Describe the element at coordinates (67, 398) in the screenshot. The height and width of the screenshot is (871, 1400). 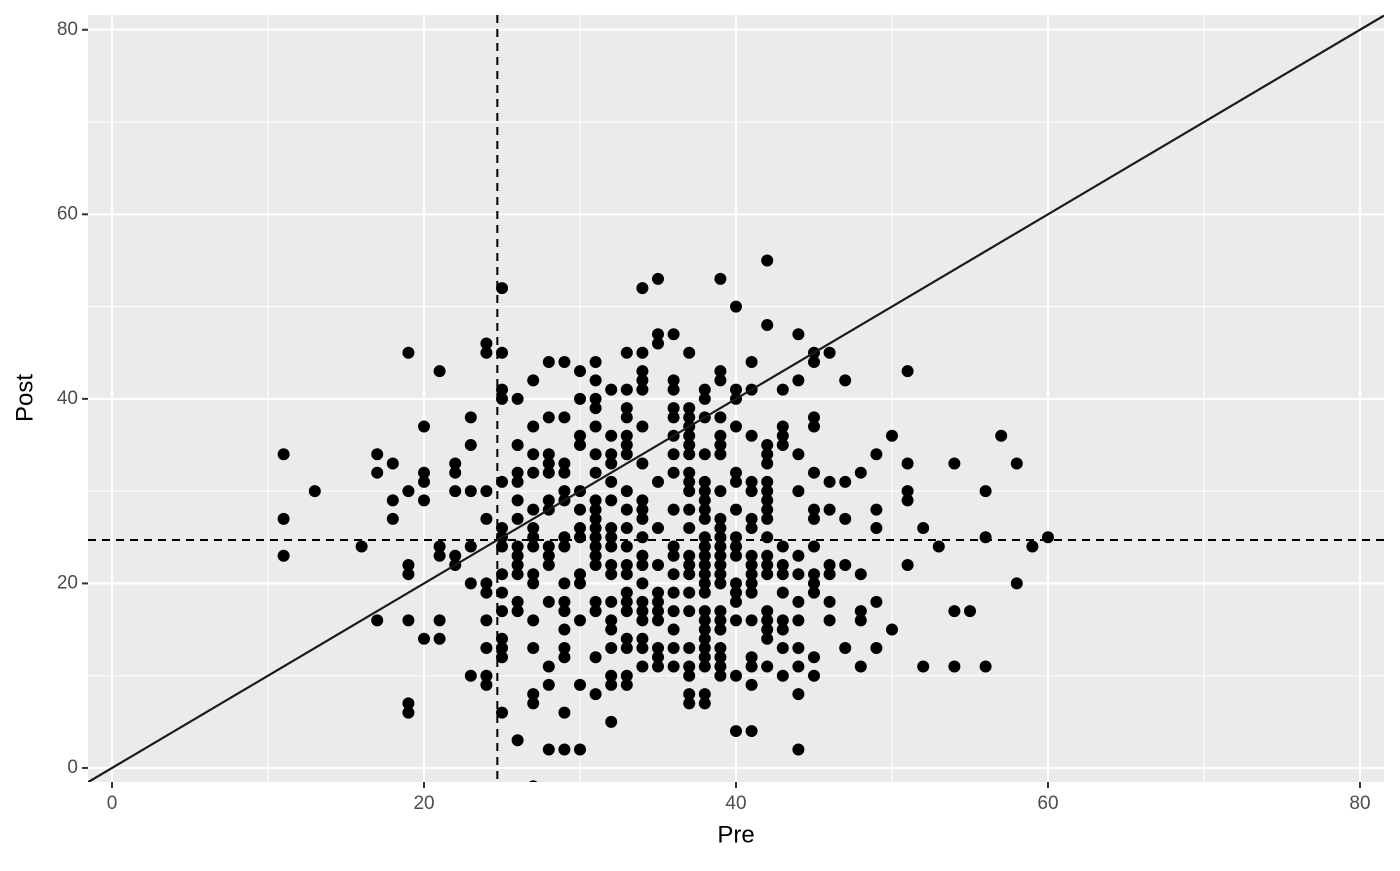
I see `y-tick-label: 40` at that location.